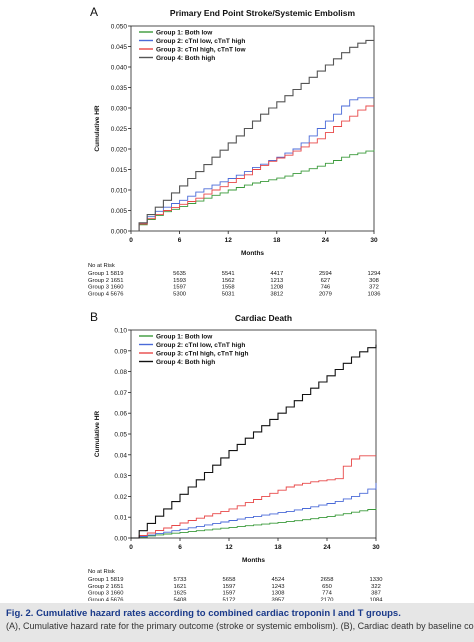 The height and width of the screenshot is (642, 474). I want to click on y-tick-label: 0.015, so click(119, 170).